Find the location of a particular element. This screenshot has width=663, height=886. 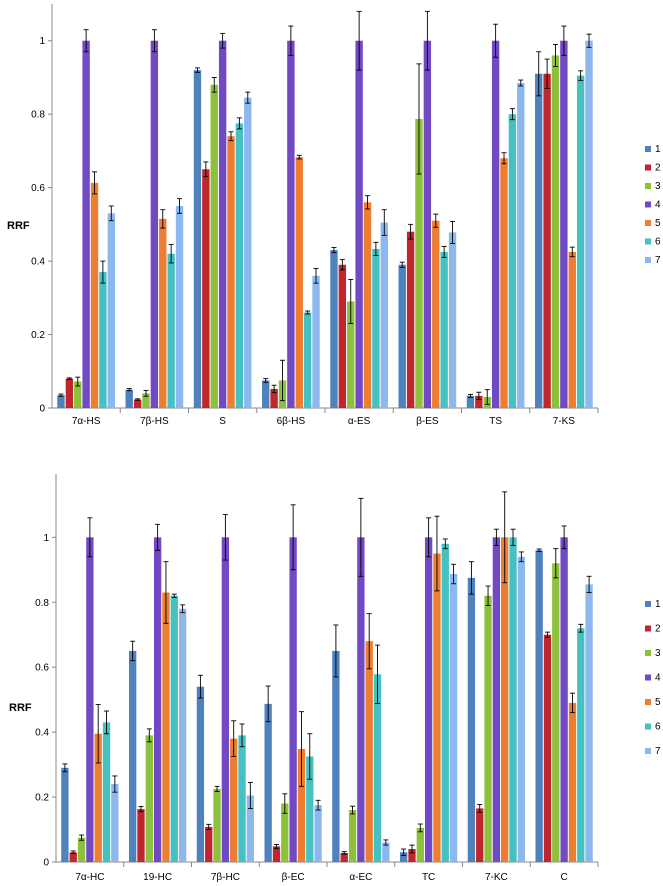

category-label: 7β-HC is located at coordinates (225, 877).